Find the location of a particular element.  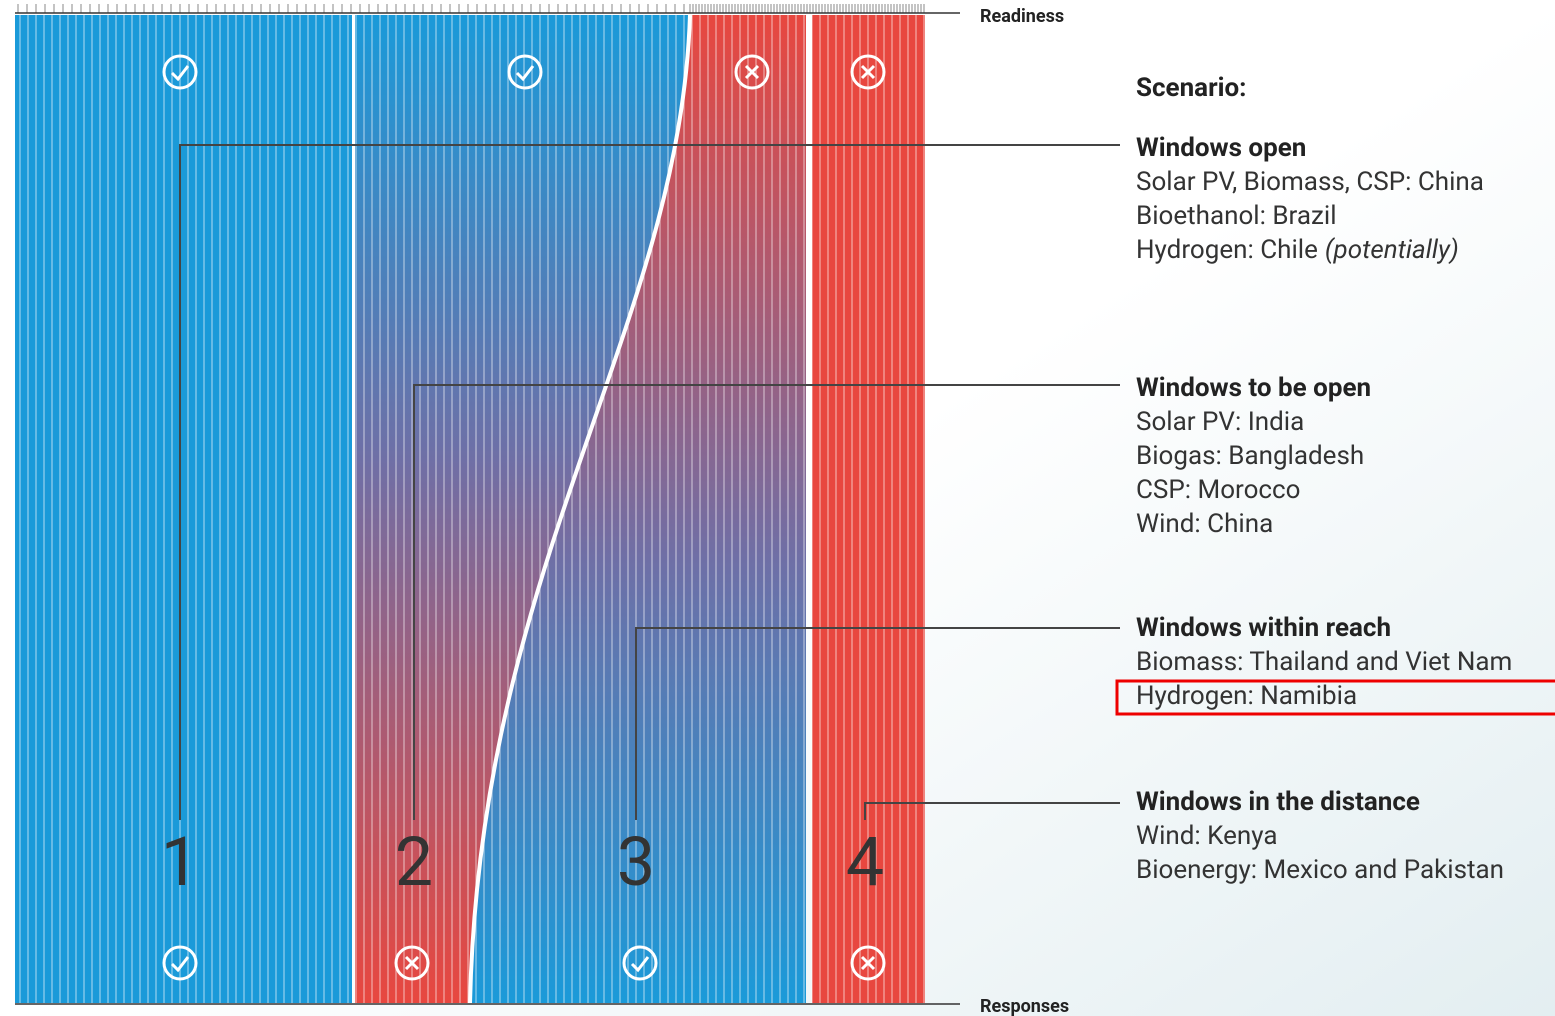

scenario-title: Windows to be open is located at coordinates (1253, 388).